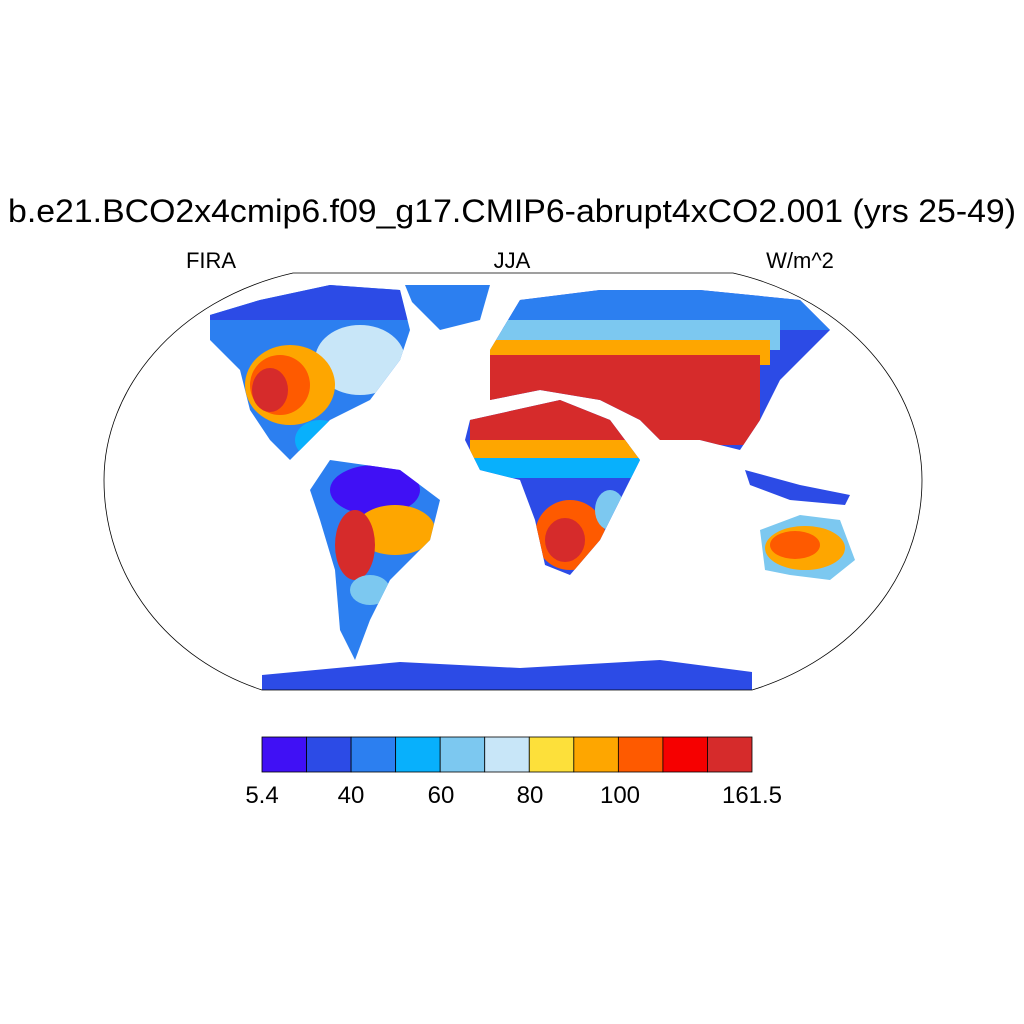 This screenshot has width=1024, height=1024. I want to click on south-america, so click(375, 560).